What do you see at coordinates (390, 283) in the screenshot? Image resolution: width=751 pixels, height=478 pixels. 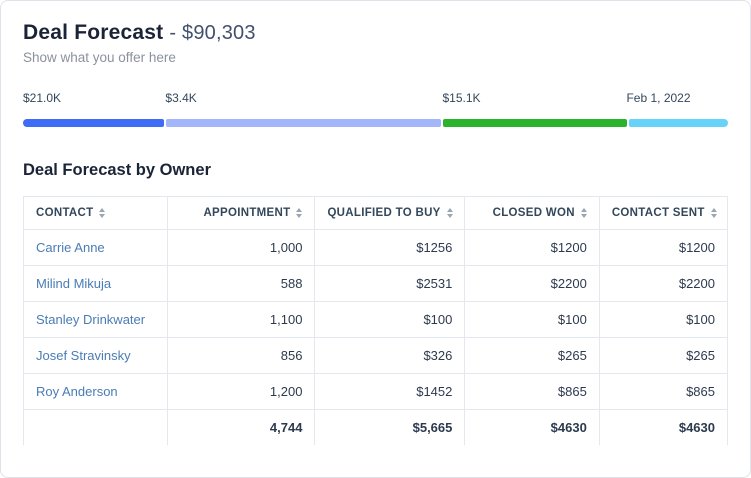 I see `qualified-to-buy-value: $2531` at bounding box center [390, 283].